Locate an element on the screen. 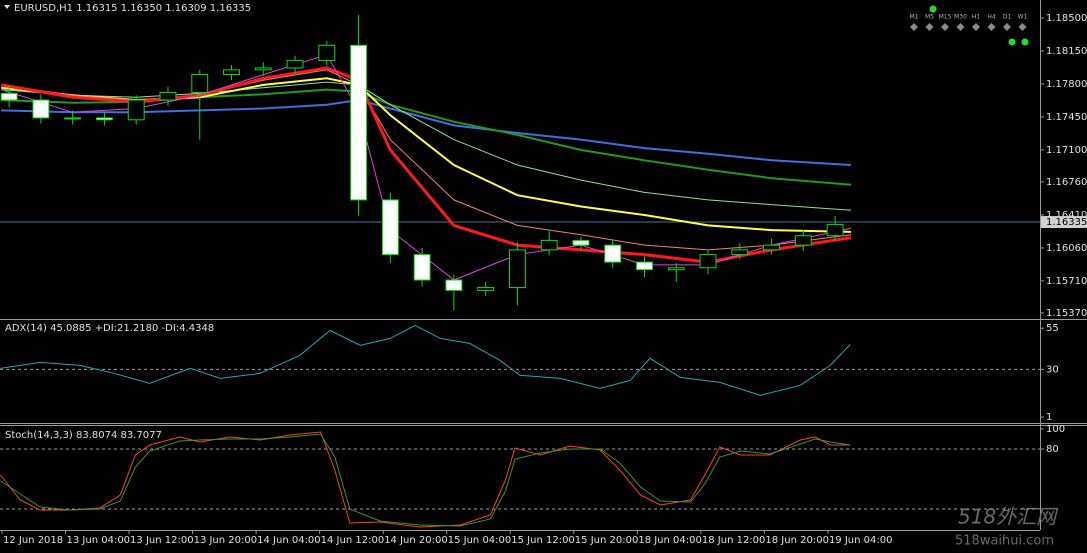 The height and width of the screenshot is (553, 1087). timeframe-label: W1 is located at coordinates (1023, 17).